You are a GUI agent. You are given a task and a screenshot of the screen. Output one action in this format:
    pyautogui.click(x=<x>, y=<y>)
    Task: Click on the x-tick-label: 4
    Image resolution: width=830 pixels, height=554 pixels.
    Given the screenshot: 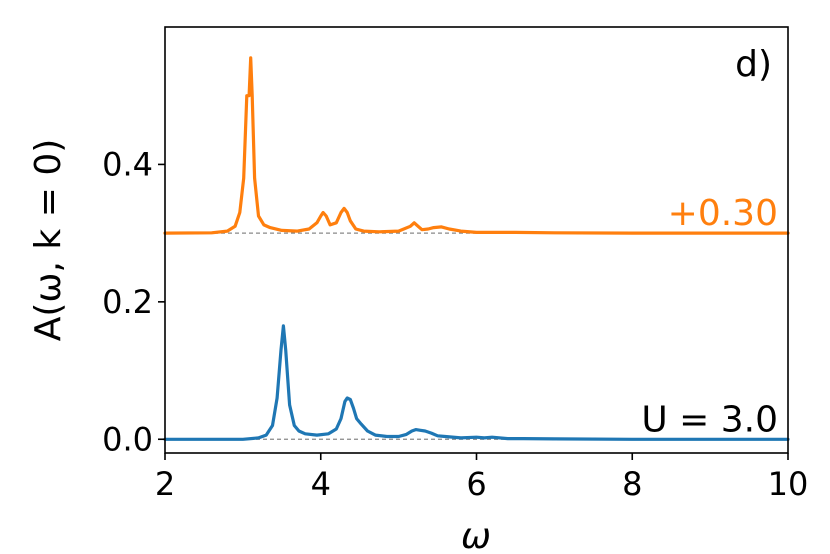 What is the action you would take?
    pyautogui.click(x=321, y=484)
    